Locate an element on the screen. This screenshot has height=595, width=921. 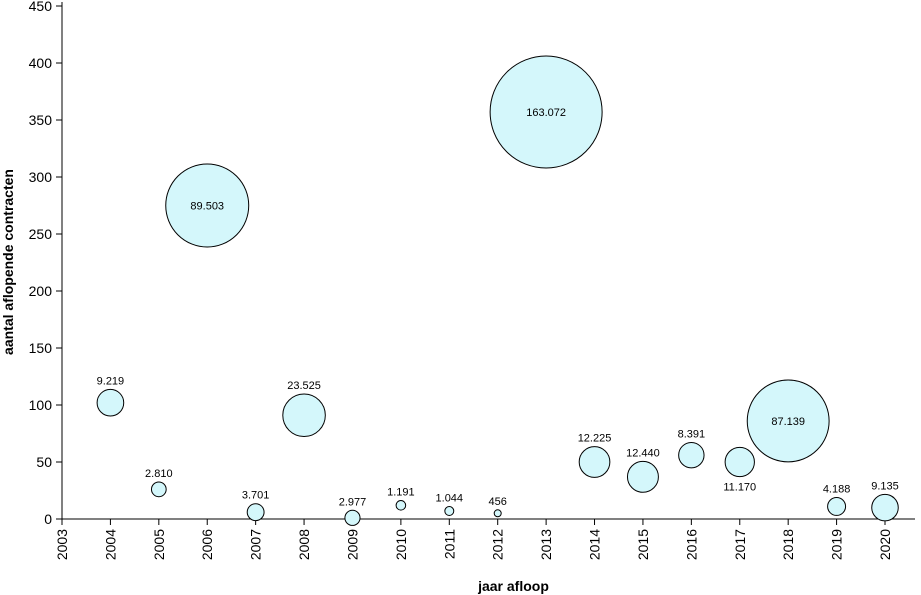
y-tick-label: 50 is located at coordinates (44, 462).